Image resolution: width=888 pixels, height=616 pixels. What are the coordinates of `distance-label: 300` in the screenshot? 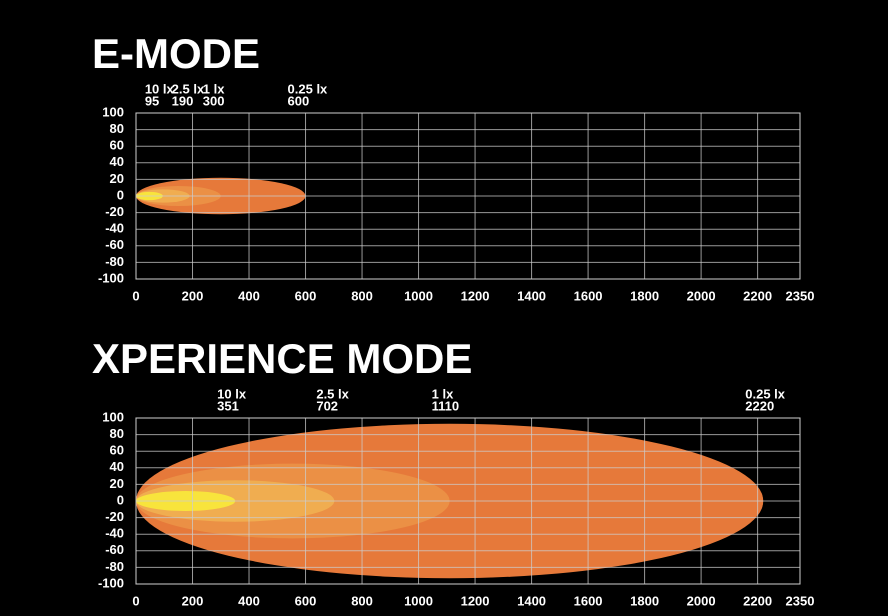 It's located at (214, 100).